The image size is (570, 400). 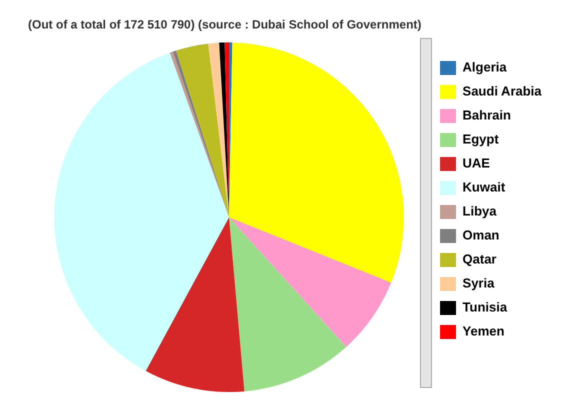 What do you see at coordinates (486, 115) in the screenshot?
I see `legend-label: Bahrain` at bounding box center [486, 115].